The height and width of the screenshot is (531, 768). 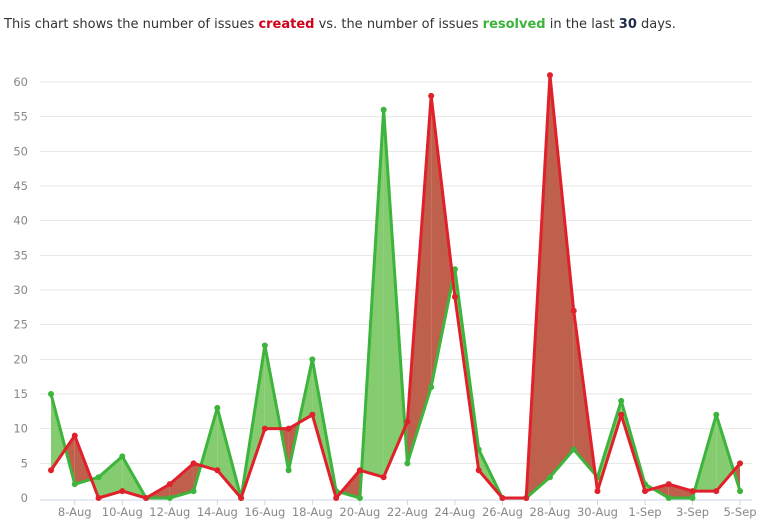 What do you see at coordinates (131, 24) in the screenshot?
I see `desc-text: This chart shows the number of issues` at bounding box center [131, 24].